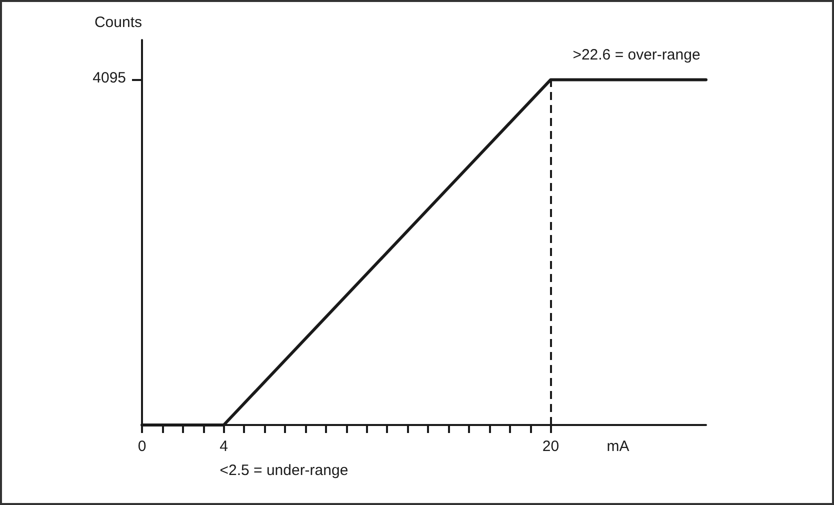 The image size is (834, 505). Describe the element at coordinates (284, 470) in the screenshot. I see `text: <2.5 = under-range` at that location.